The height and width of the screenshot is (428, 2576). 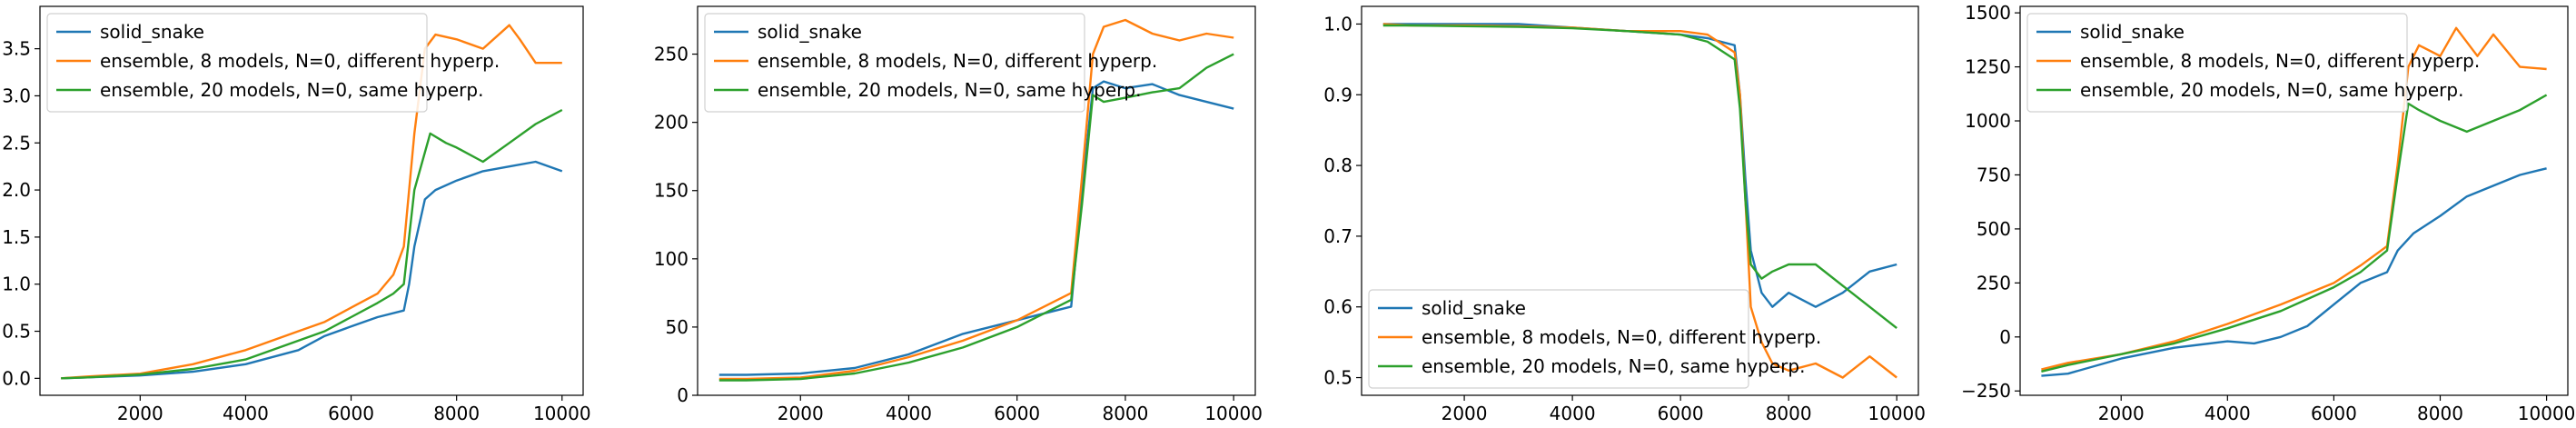 I want to click on y-tick-label: 0.8, so click(x=1337, y=165).